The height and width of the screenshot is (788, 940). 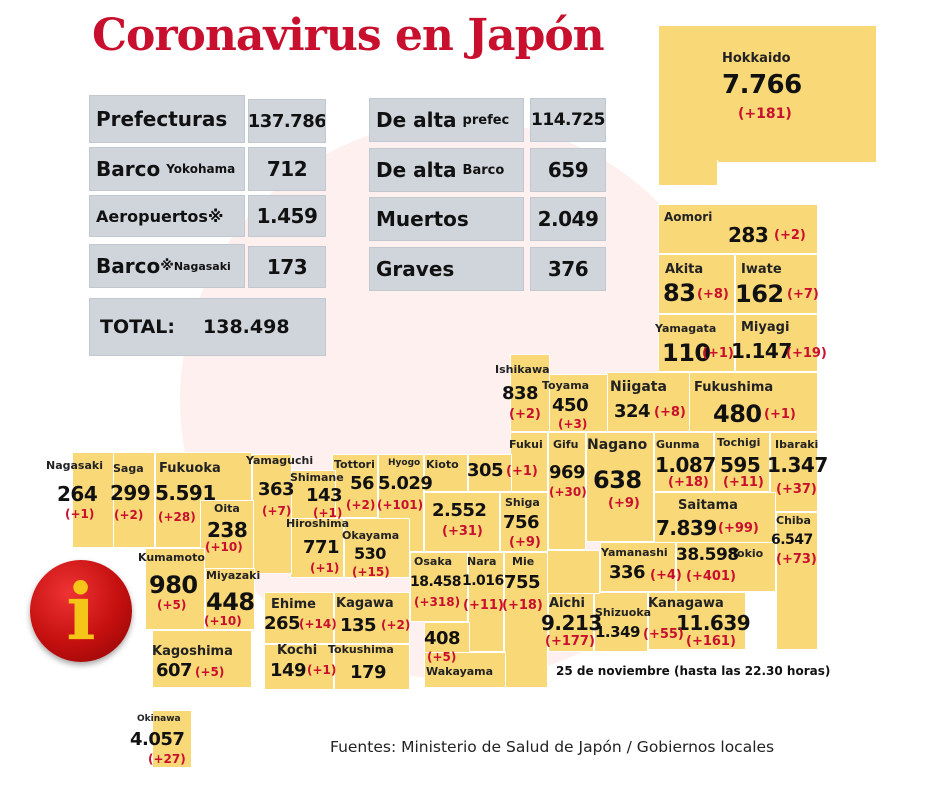 What do you see at coordinates (748, 235) in the screenshot?
I see `aomori-cases: 283` at bounding box center [748, 235].